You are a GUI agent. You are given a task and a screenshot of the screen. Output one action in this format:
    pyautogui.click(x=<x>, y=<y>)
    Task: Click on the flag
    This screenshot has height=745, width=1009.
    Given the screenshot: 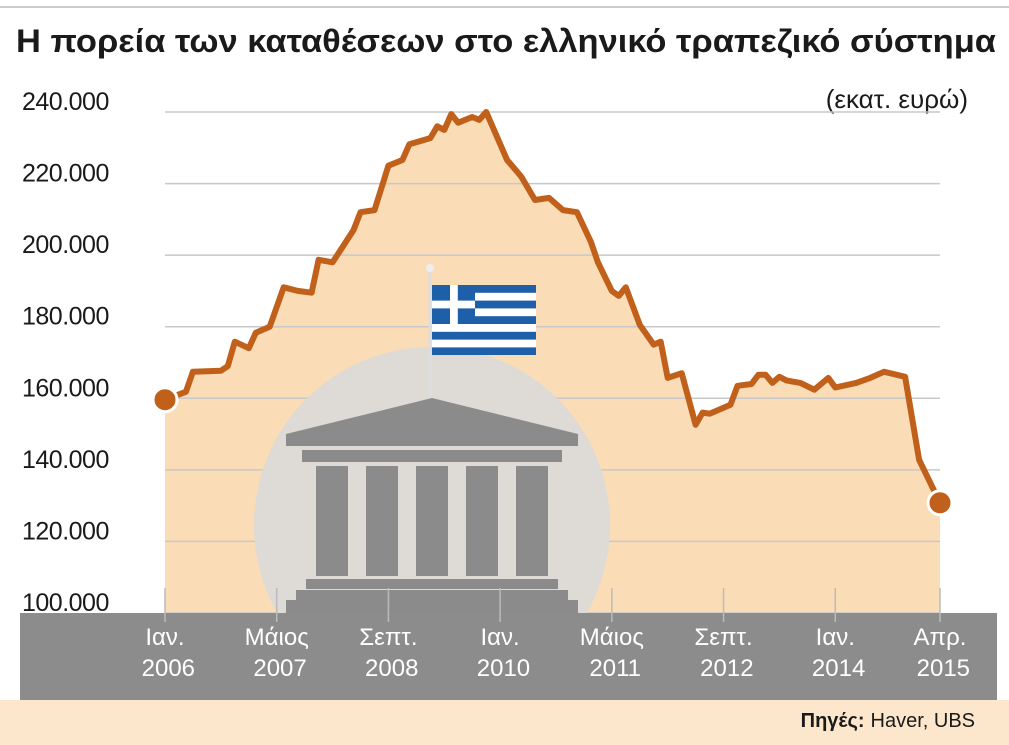 What is the action you would take?
    pyautogui.click(x=484, y=320)
    